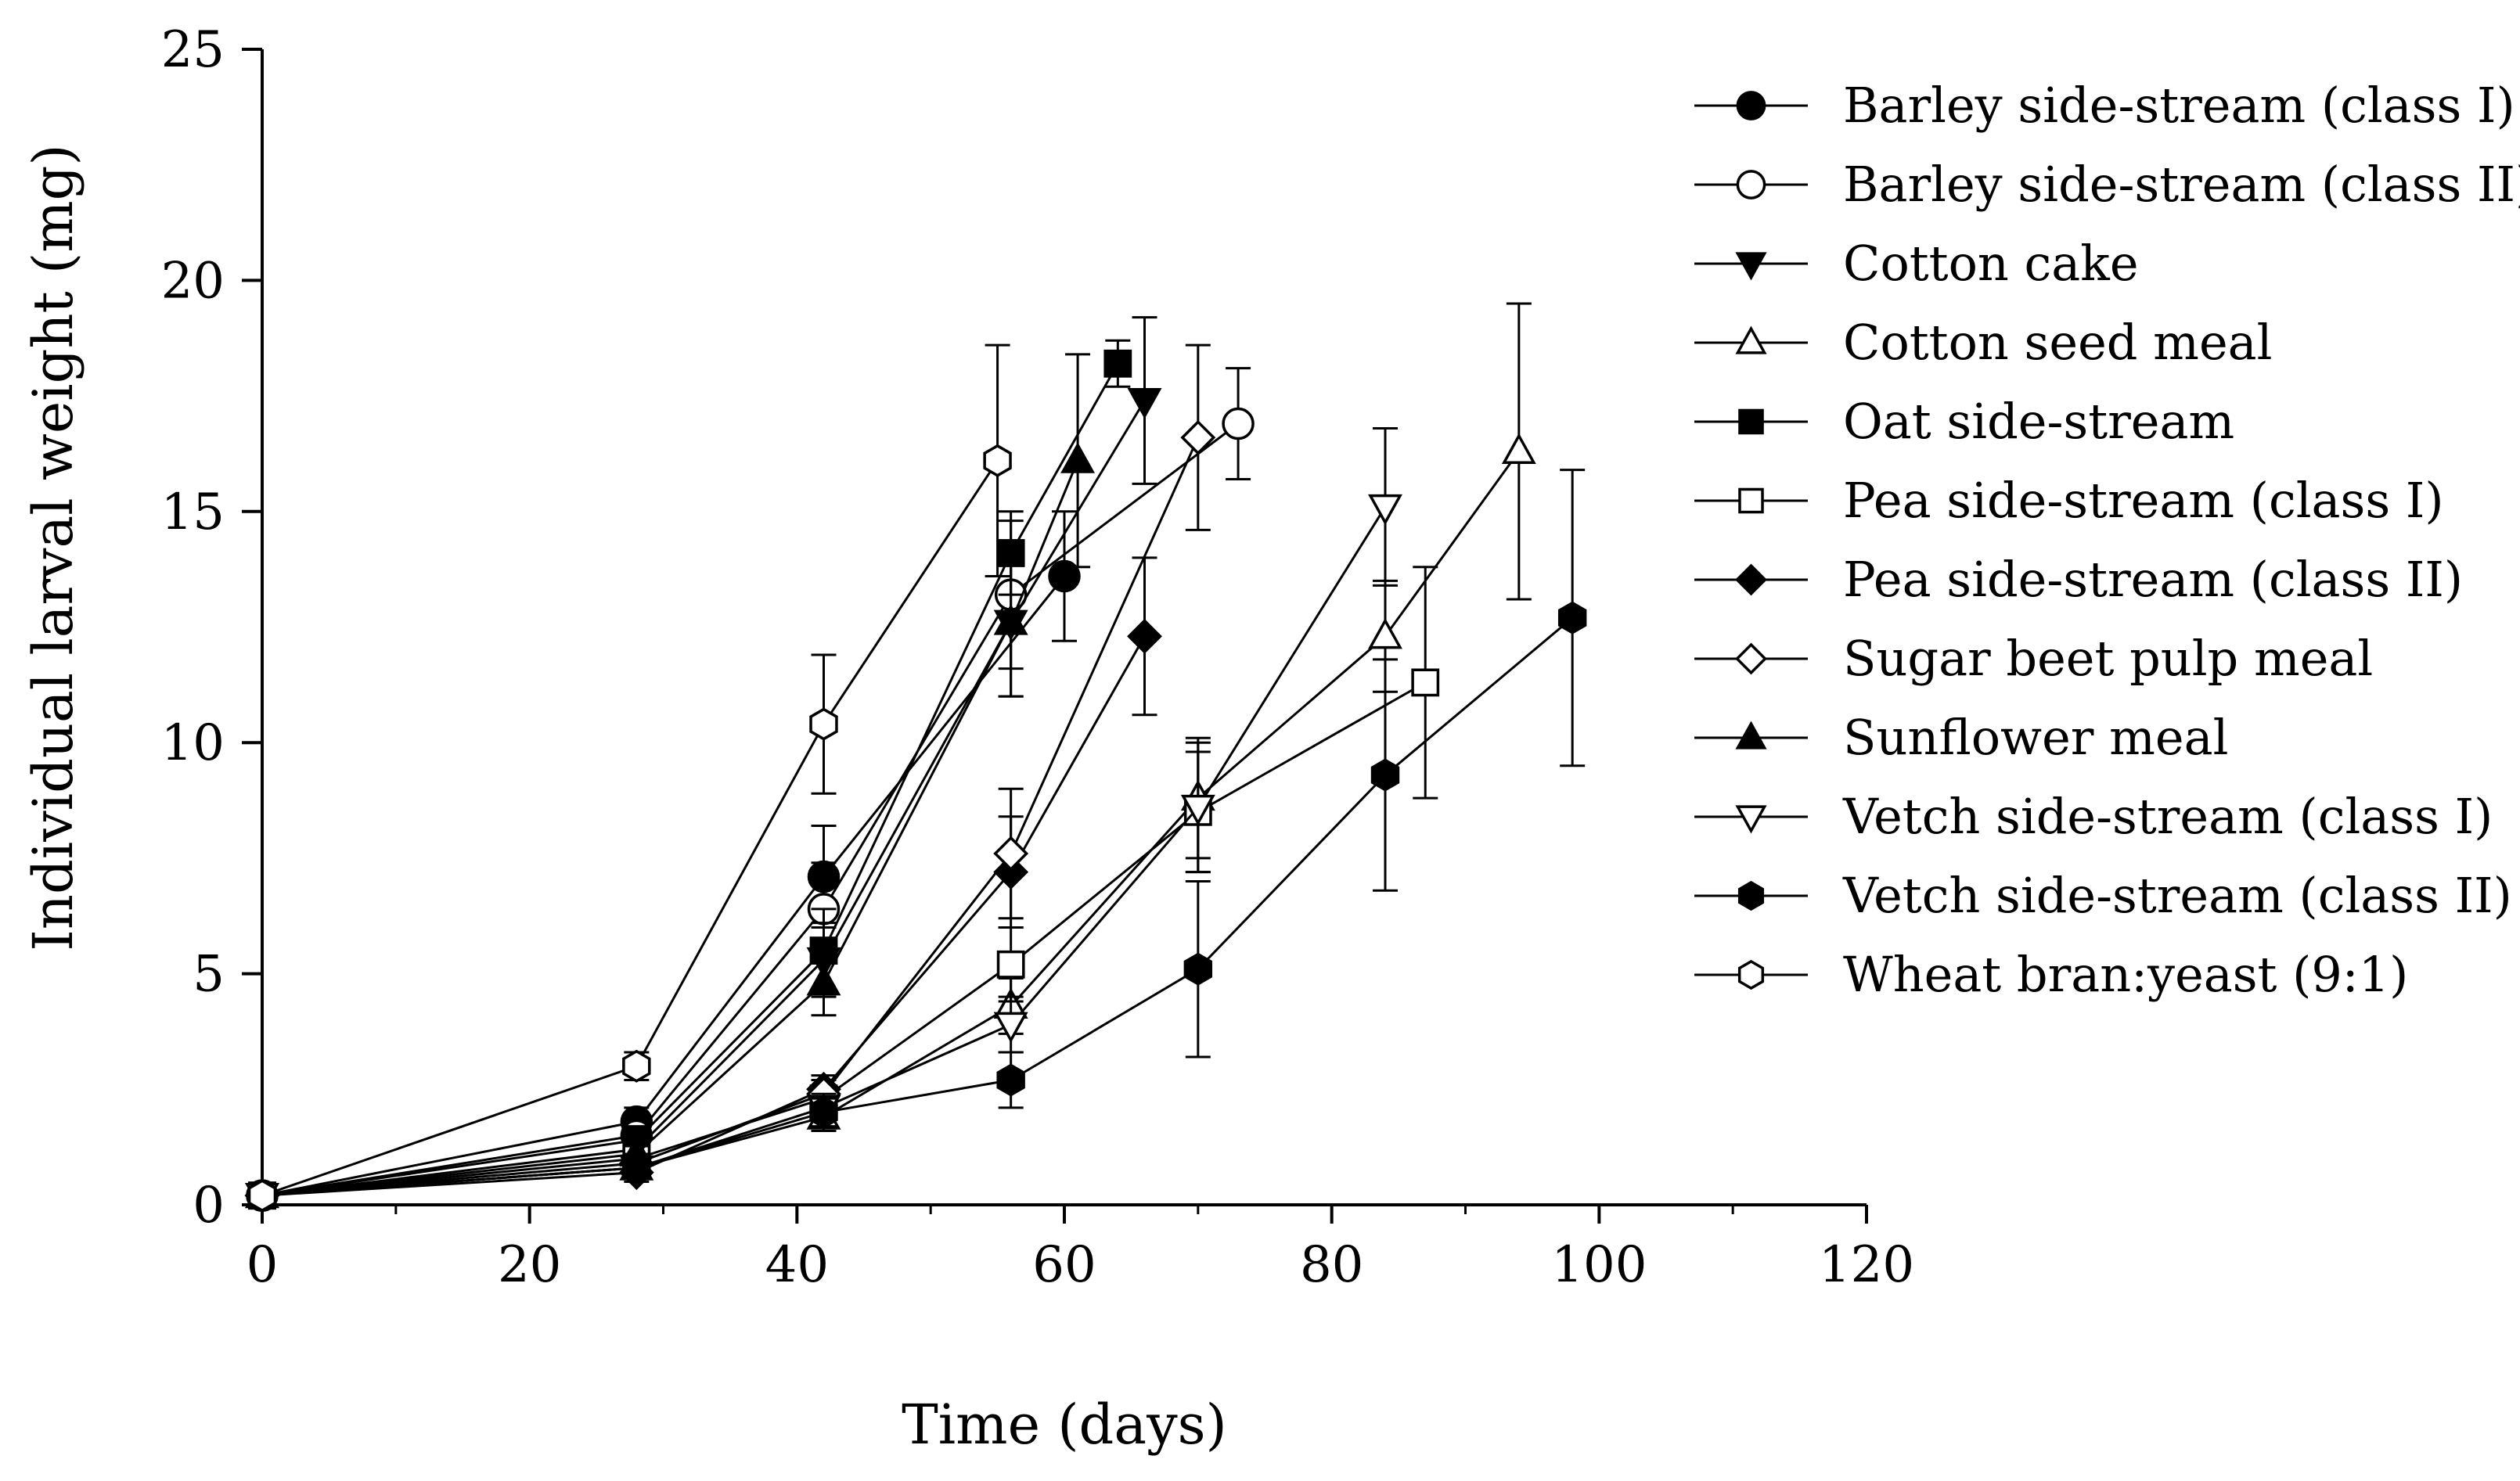 The height and width of the screenshot is (1481, 2520). I want to click on legend-entry: Vetch side-stream (class II), so click(2103, 895).